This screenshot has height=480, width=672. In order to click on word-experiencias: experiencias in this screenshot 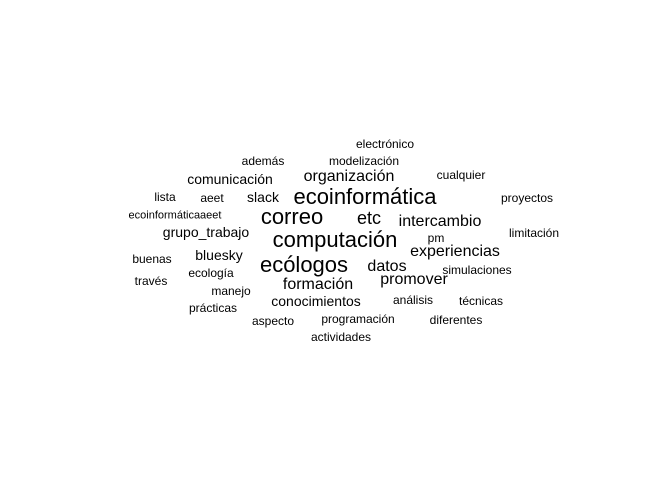, I will do `click(455, 251)`.